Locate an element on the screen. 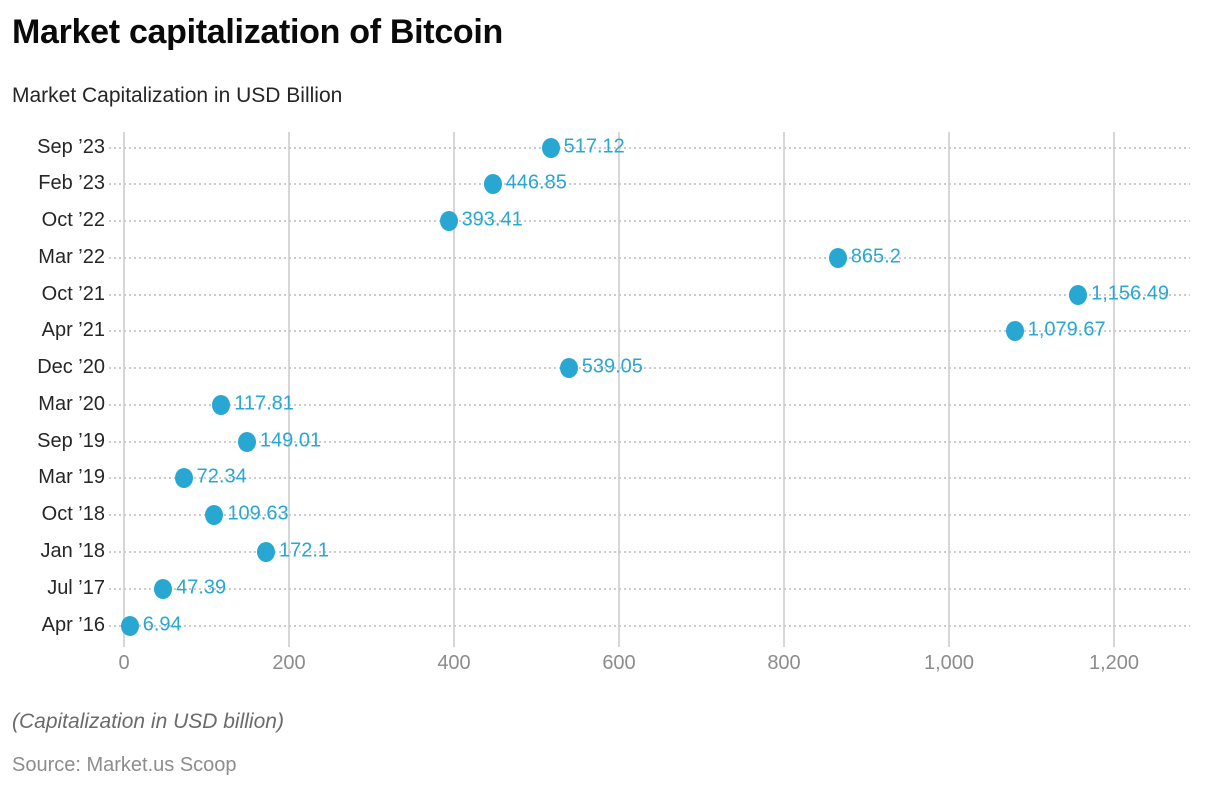 The height and width of the screenshot is (792, 1220). chart-caption: (Capitalization in USD billion) is located at coordinates (148, 721).